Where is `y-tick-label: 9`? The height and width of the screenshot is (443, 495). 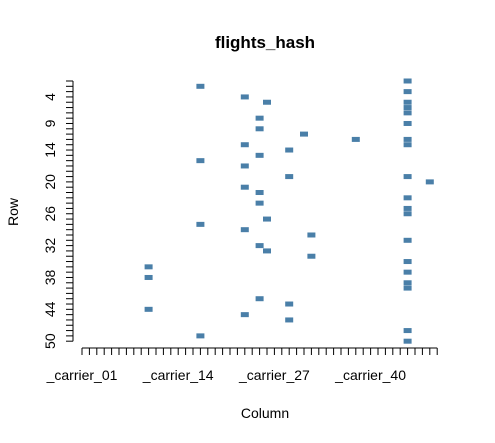 y-tick-label: 9 is located at coordinates (50, 123).